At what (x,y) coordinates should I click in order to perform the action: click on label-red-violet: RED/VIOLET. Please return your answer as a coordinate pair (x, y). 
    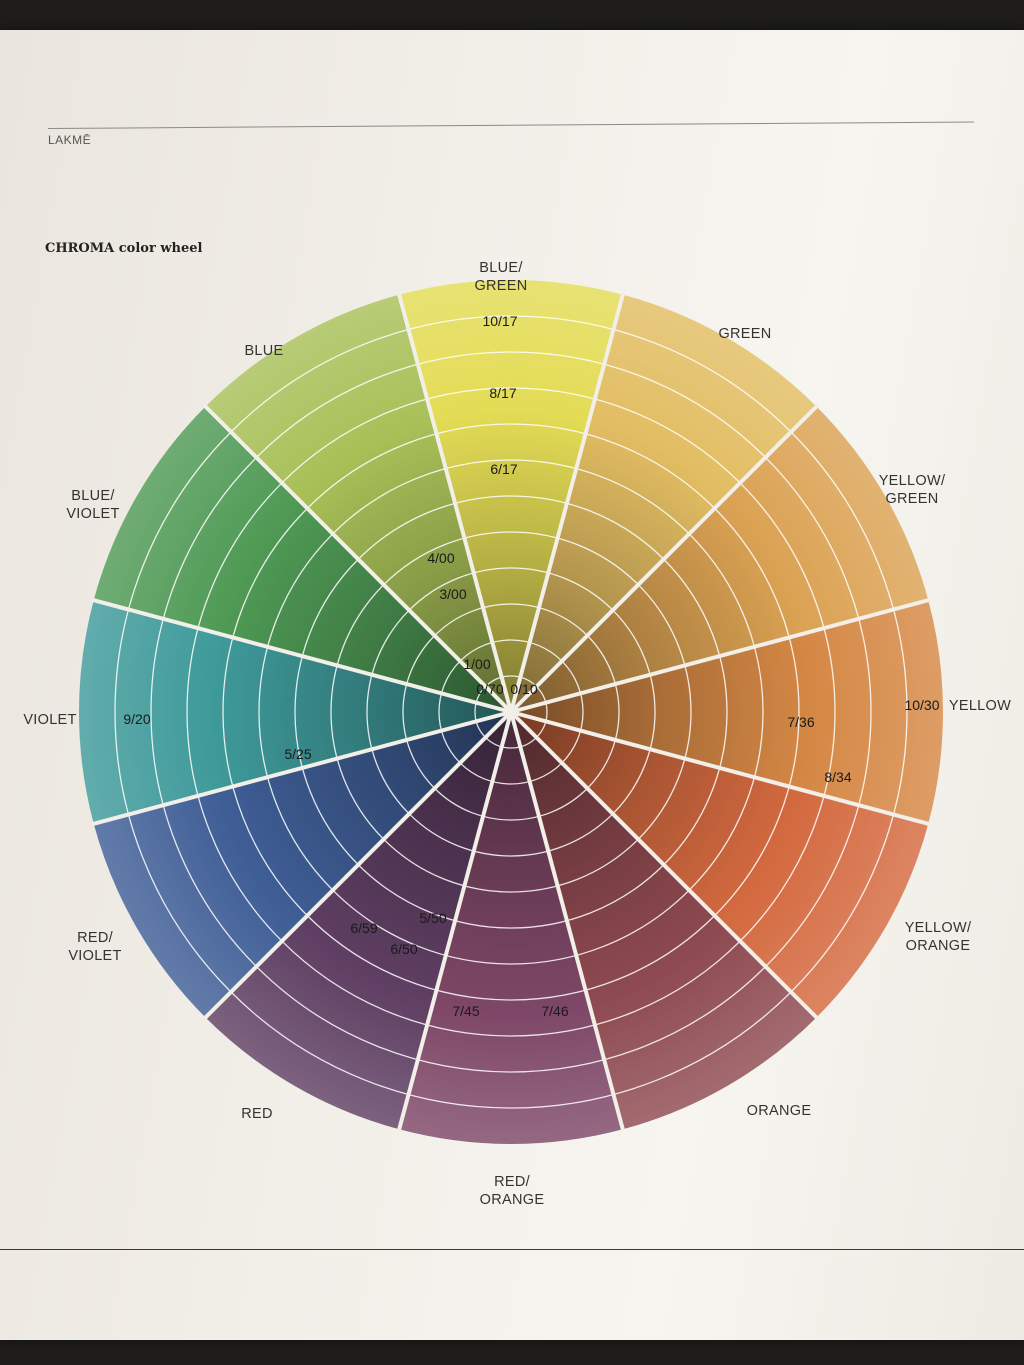
    Looking at the image, I should click on (94, 947).